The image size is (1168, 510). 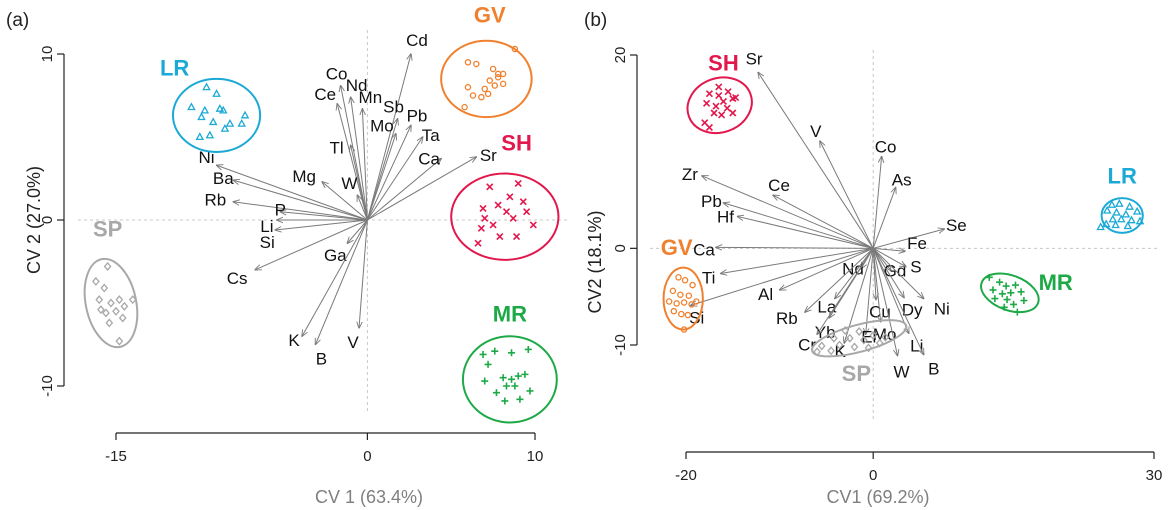 What do you see at coordinates (795, 247) in the screenshot?
I see `panel-b-vector-ca` at bounding box center [795, 247].